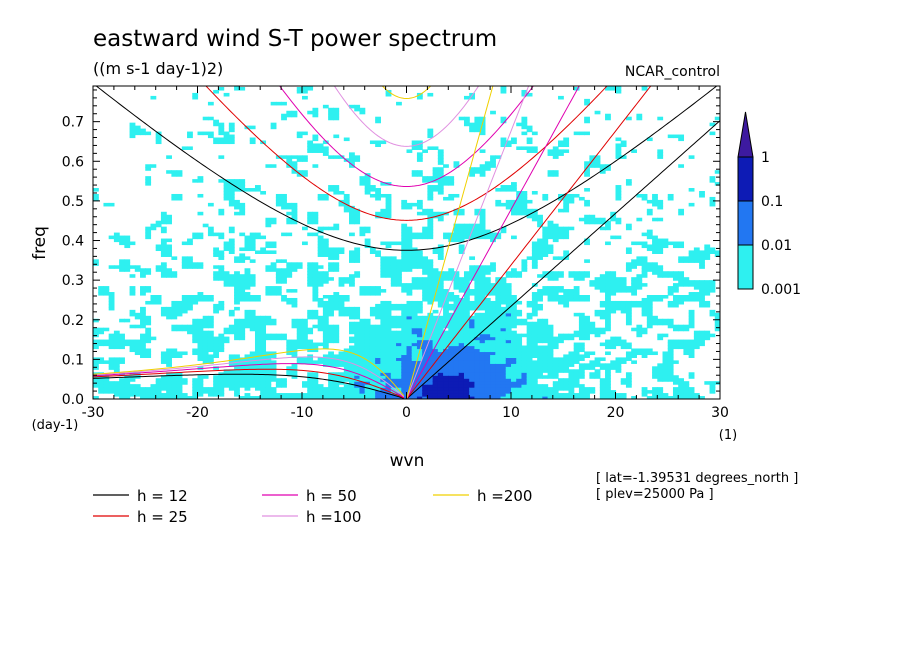 This screenshot has width=904, height=654. Describe the element at coordinates (295, 39) in the screenshot. I see `chart-title: eastward wind S-T power spectrum` at that location.